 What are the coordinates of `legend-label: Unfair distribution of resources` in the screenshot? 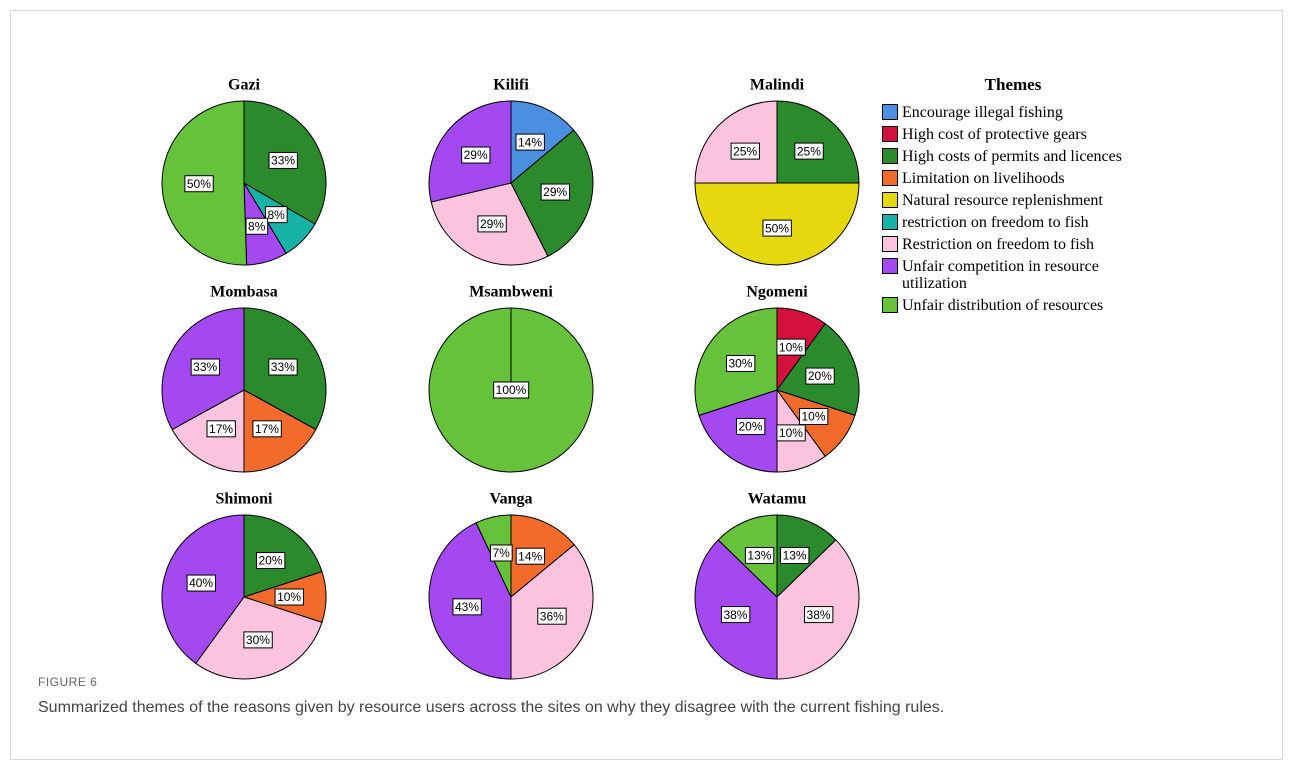 It's located at (1003, 305).